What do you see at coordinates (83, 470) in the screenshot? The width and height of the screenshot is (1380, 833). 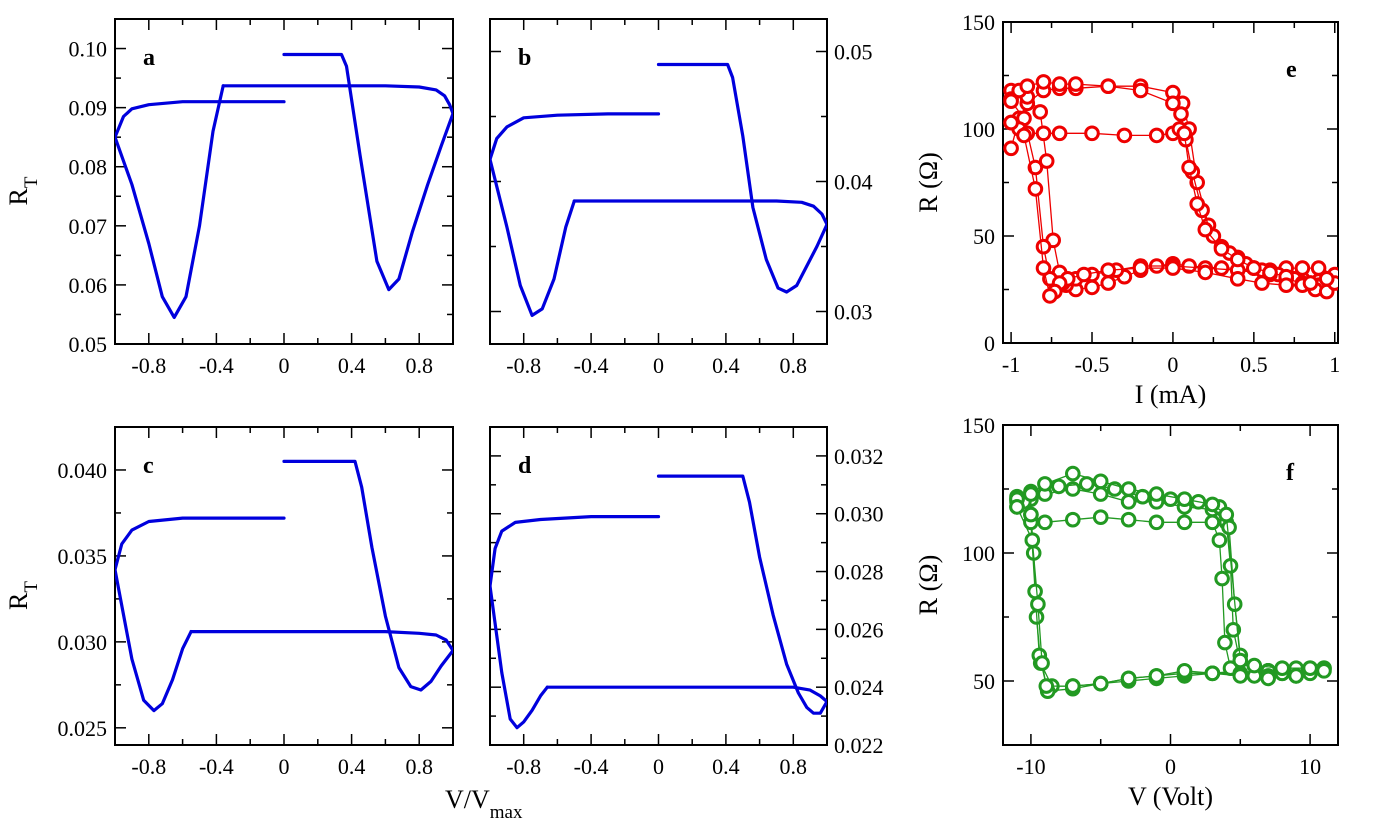 I see `y-tick-label-c: 0.040` at bounding box center [83, 470].